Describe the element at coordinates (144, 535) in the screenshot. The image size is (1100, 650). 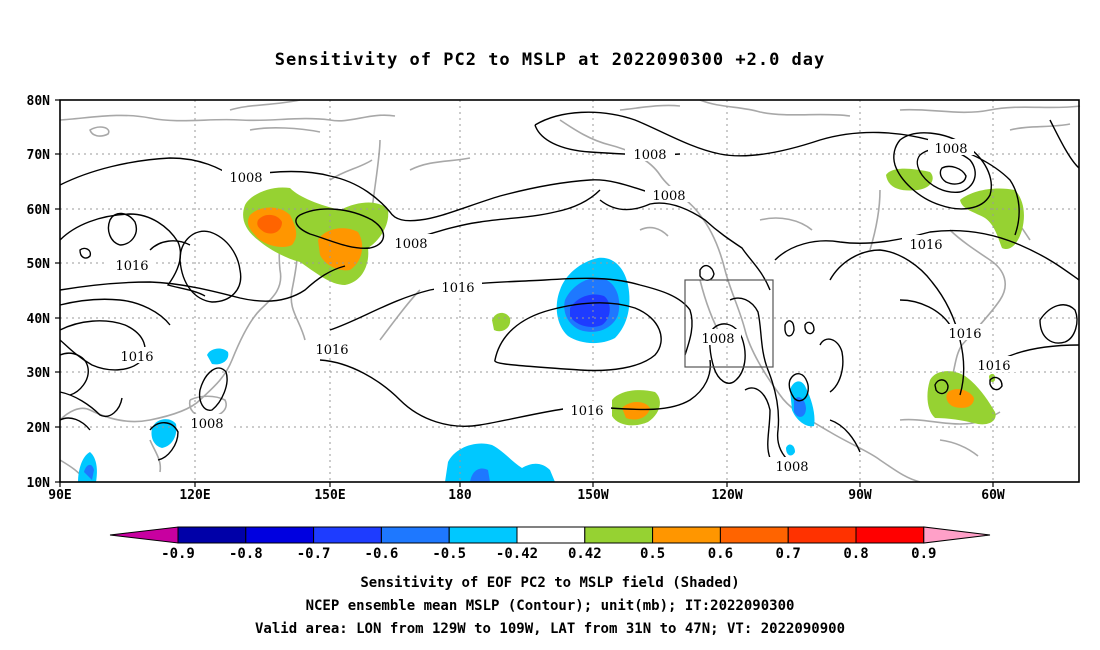
I see `colorbar-arrow-low` at that location.